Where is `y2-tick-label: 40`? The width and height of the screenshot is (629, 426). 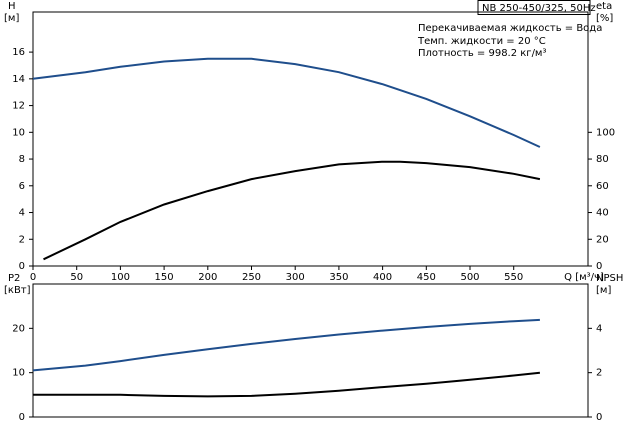 y2-tick-label: 40 is located at coordinates (602, 213).